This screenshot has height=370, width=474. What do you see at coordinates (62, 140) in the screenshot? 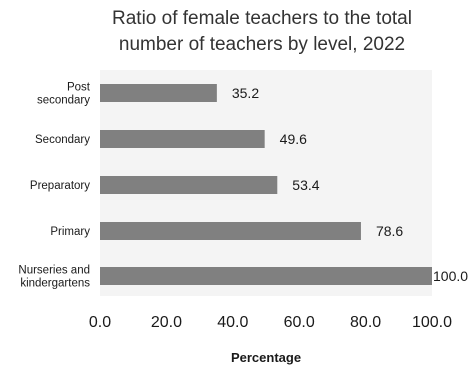
I see `category-label: Secondary` at bounding box center [62, 140].